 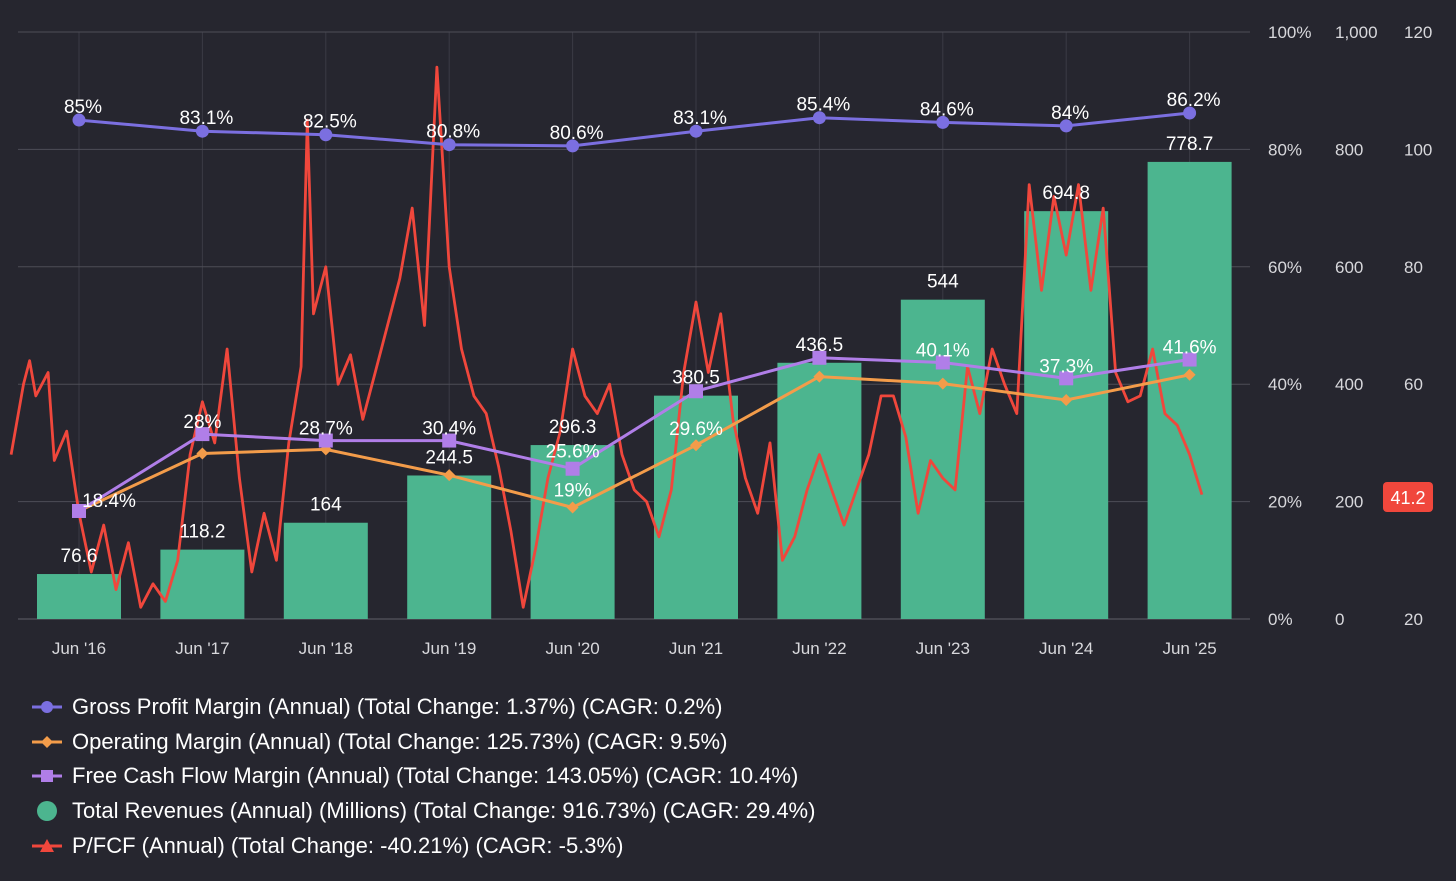 I want to click on x-tick-label: Jun '16, so click(x=79, y=648).